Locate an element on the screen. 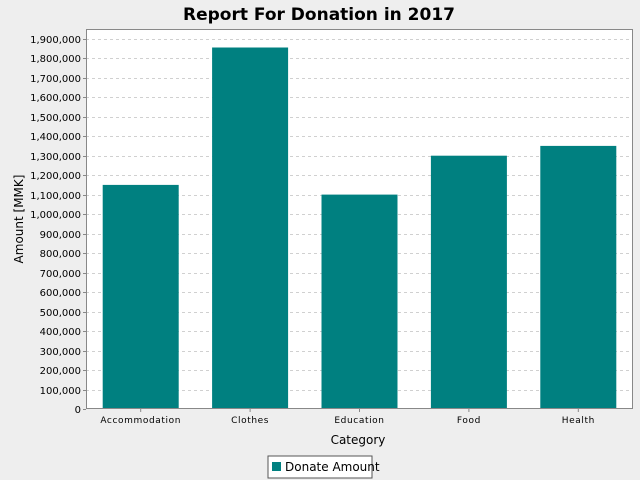 The width and height of the screenshot is (640, 480). y-tick-label-18: 1,800,000 is located at coordinates (55, 59).